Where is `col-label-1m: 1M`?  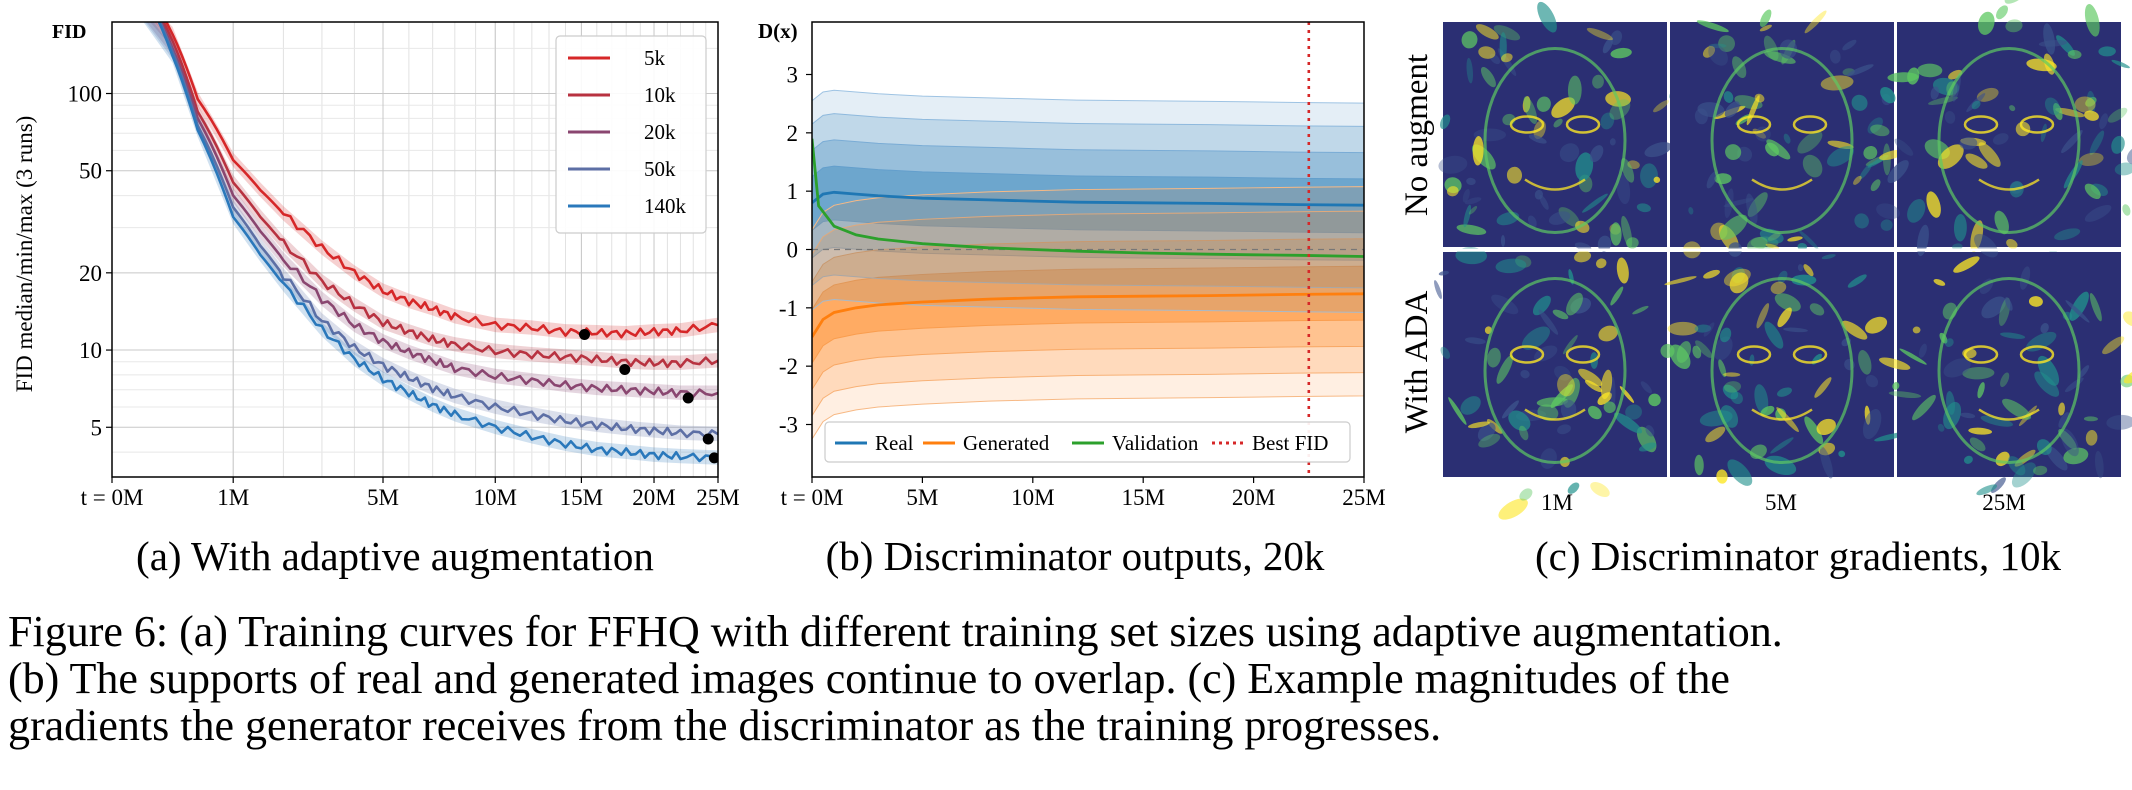
col-label-1m: 1M is located at coordinates (1557, 502).